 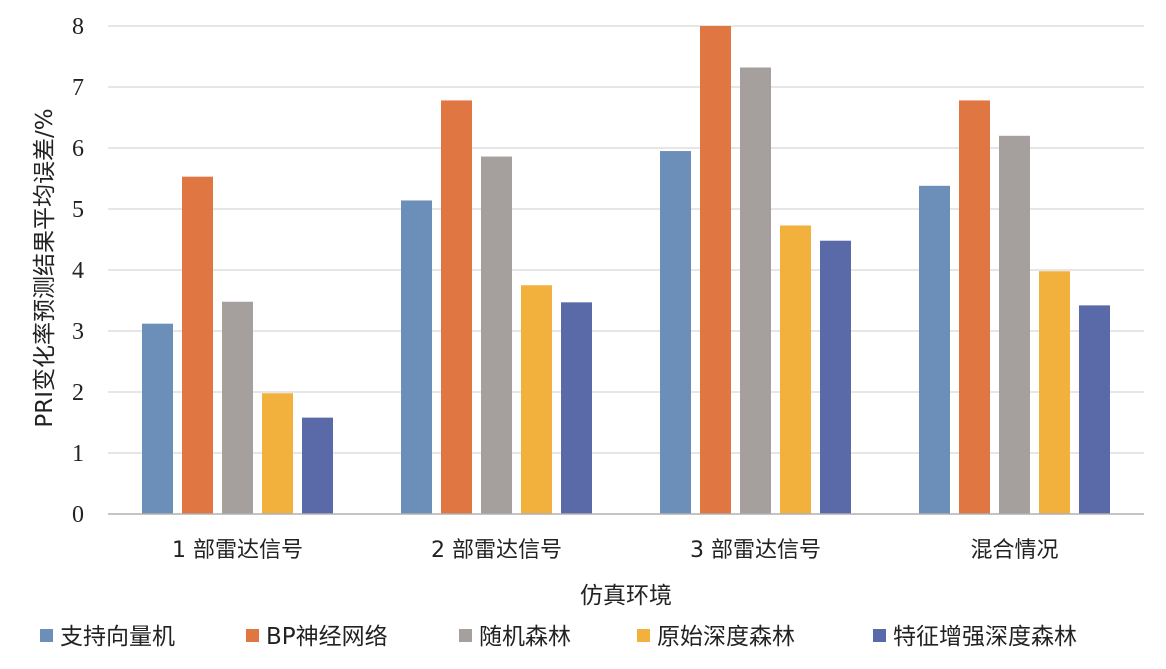 I want to click on x-axis-categories: 1 部雷达信号 2 部雷达信号 3 部雷达信号 混合情况, so click(x=615, y=550).